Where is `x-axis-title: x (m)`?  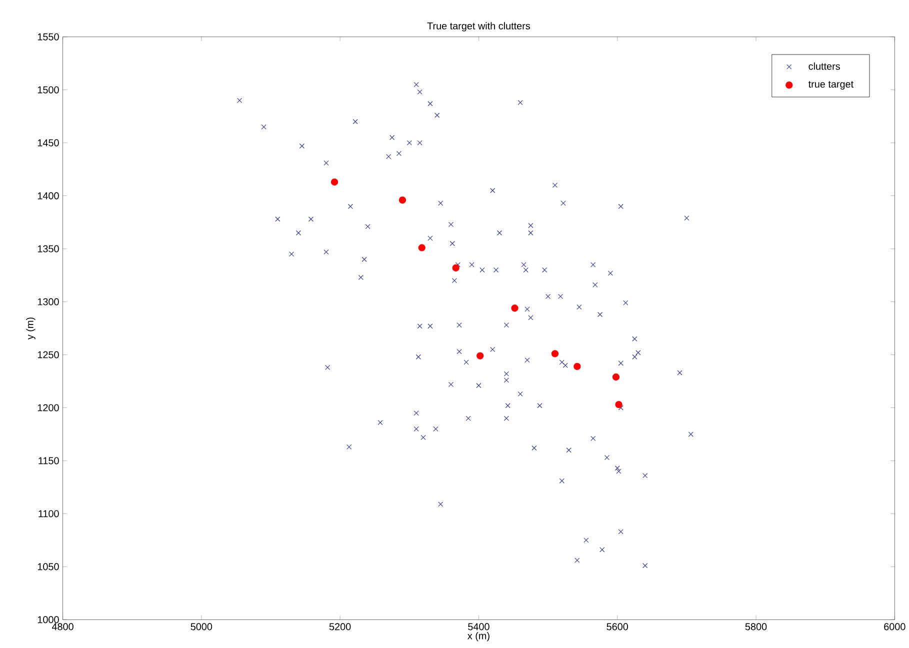
x-axis-title: x (m) is located at coordinates (479, 637).